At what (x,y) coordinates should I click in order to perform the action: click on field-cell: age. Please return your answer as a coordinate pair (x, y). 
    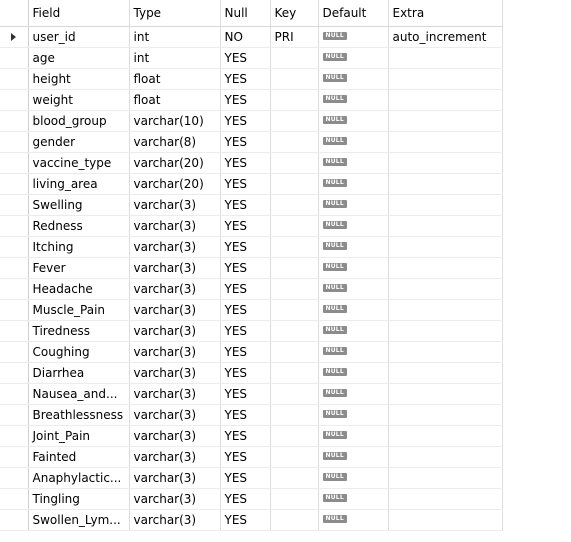
    Looking at the image, I should click on (79, 58).